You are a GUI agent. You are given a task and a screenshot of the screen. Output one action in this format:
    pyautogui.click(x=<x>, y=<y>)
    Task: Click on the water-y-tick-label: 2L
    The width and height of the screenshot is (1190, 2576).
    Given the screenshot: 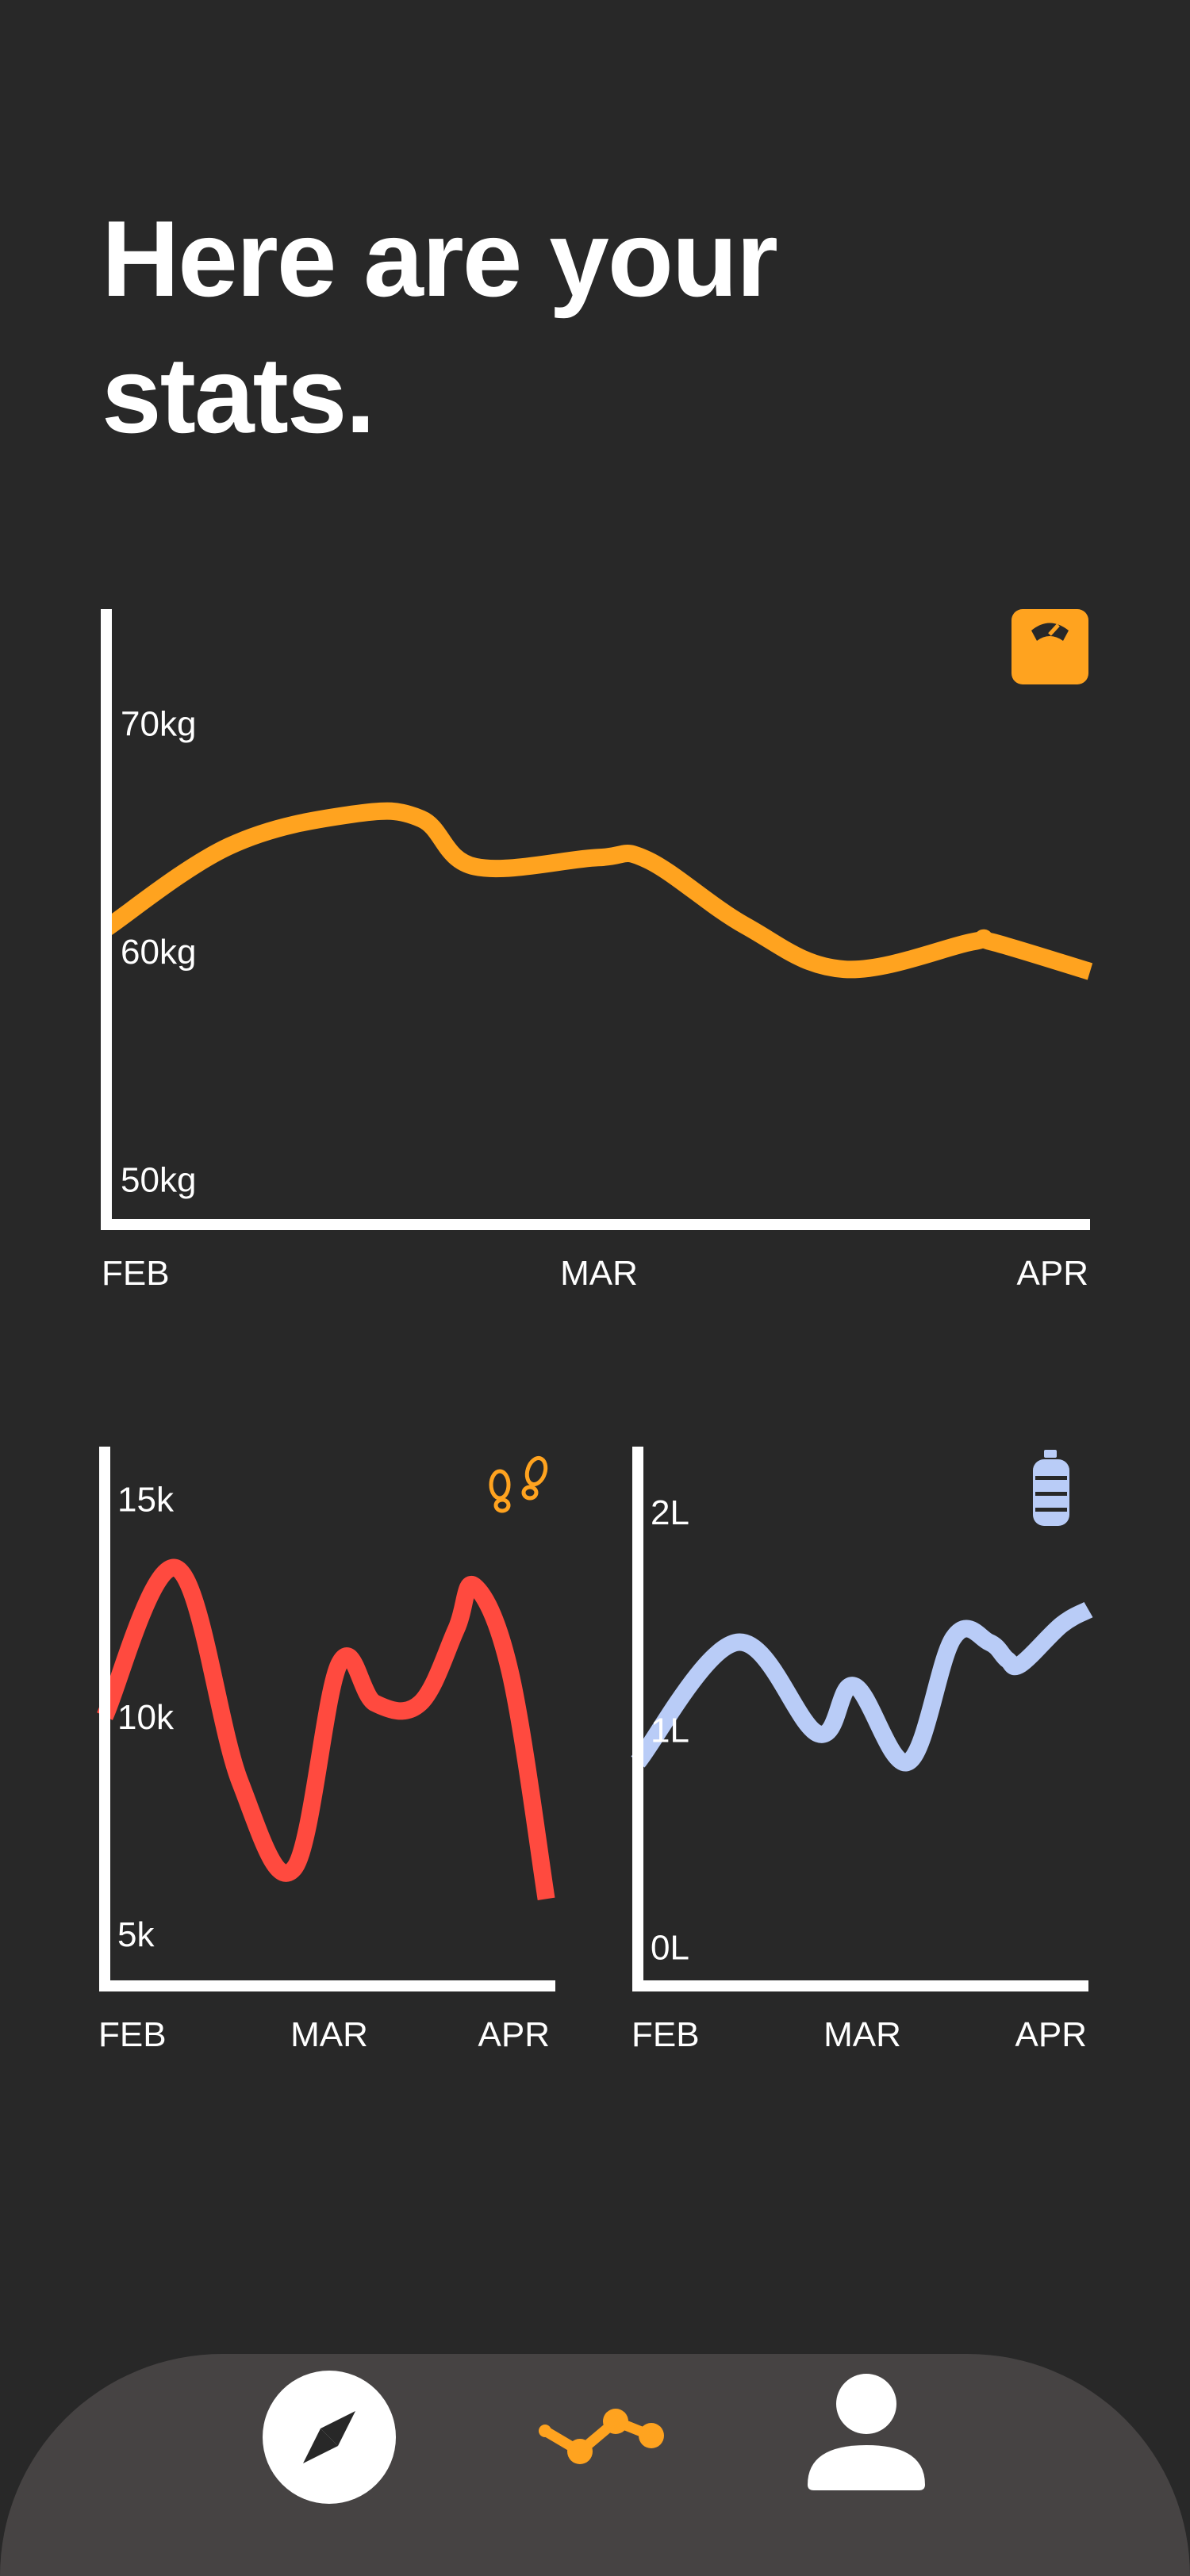 What is the action you would take?
    pyautogui.click(x=670, y=1513)
    